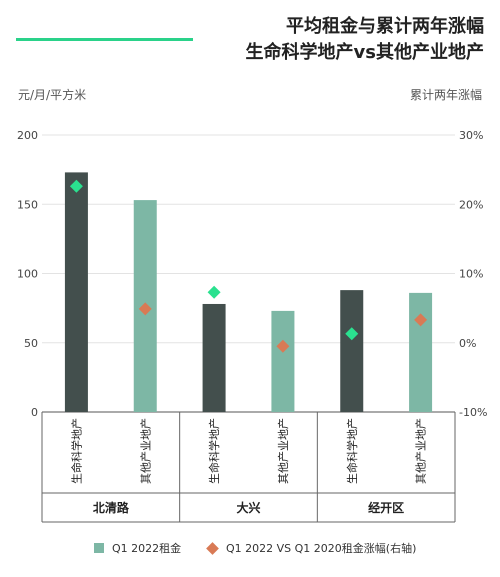 The width and height of the screenshot is (500, 577). What do you see at coordinates (365, 40) in the screenshot?
I see `chart-title: 平均租金与累计两年涨幅 生命科学地产vs其他产业地产` at bounding box center [365, 40].